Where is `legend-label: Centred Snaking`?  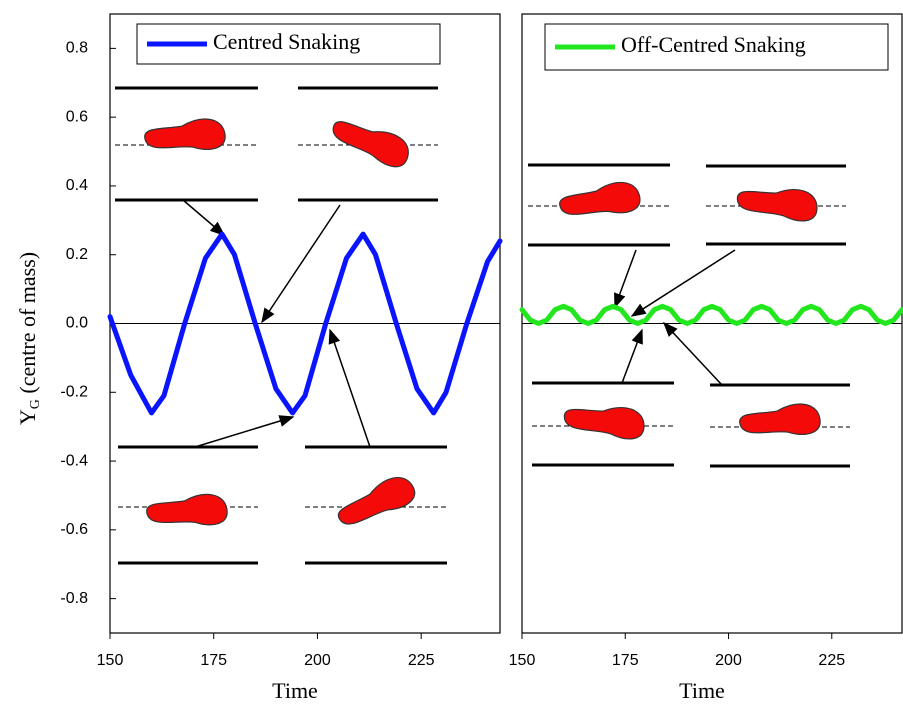 legend-label: Centred Snaking is located at coordinates (286, 41).